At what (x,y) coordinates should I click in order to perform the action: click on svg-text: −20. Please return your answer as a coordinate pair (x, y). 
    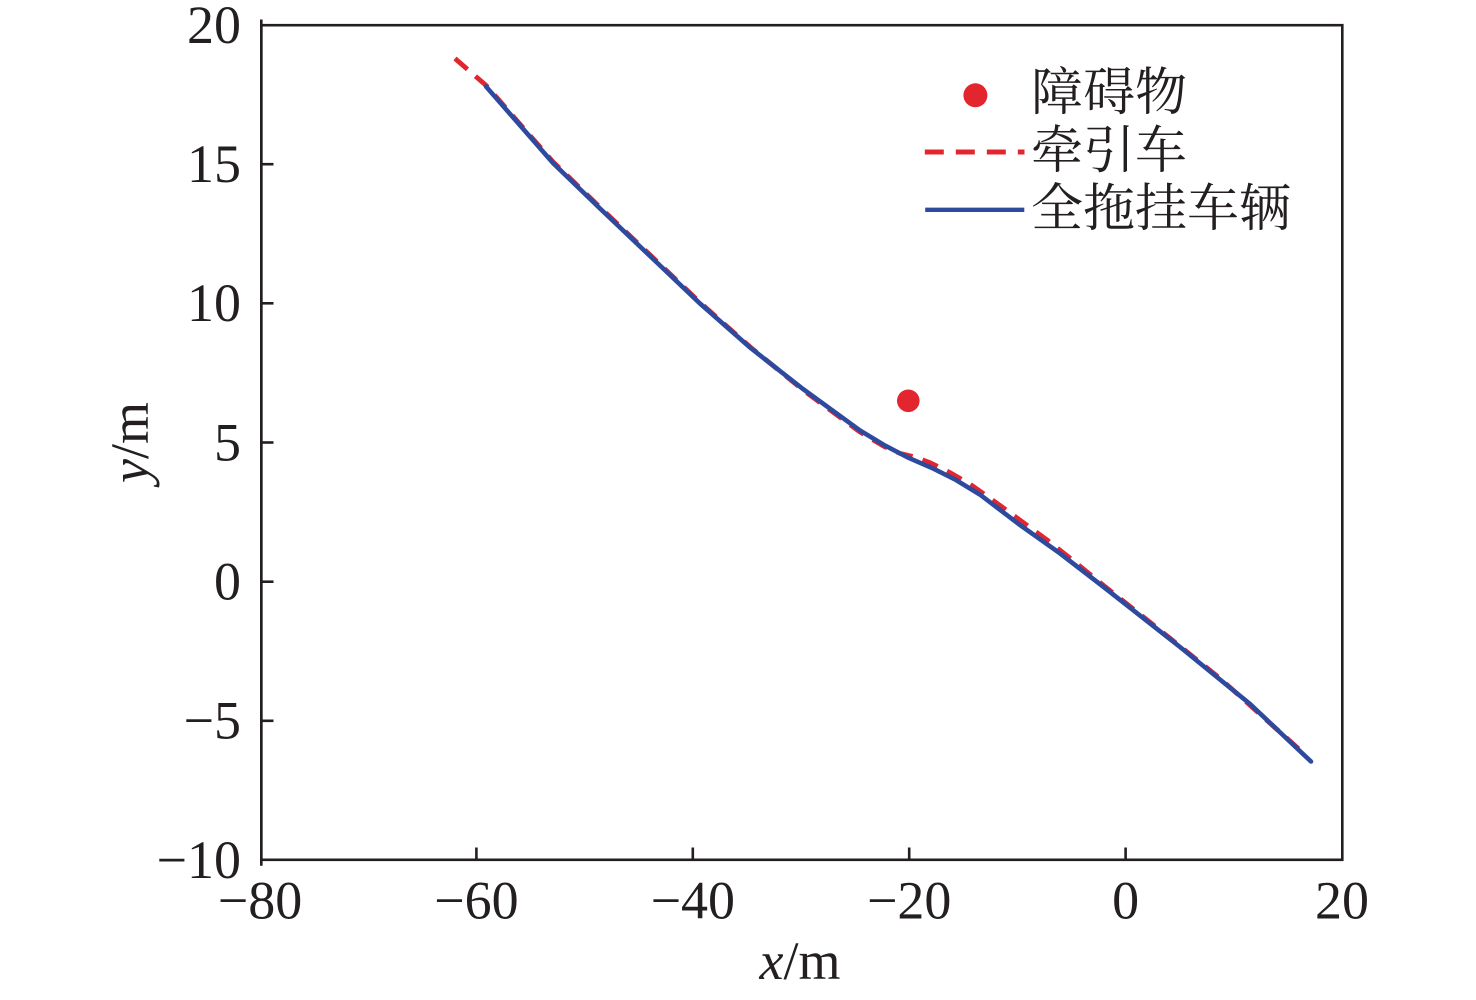
    Looking at the image, I should click on (909, 901).